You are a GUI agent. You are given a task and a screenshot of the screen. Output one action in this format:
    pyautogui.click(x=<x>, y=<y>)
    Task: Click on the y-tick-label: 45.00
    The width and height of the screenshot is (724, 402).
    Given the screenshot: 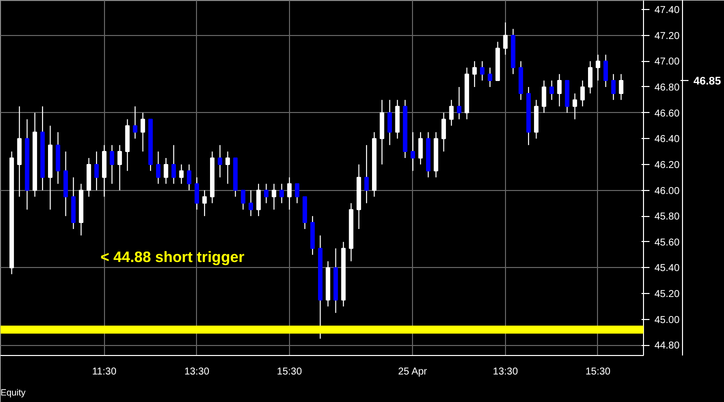 What is the action you would take?
    pyautogui.click(x=667, y=320)
    